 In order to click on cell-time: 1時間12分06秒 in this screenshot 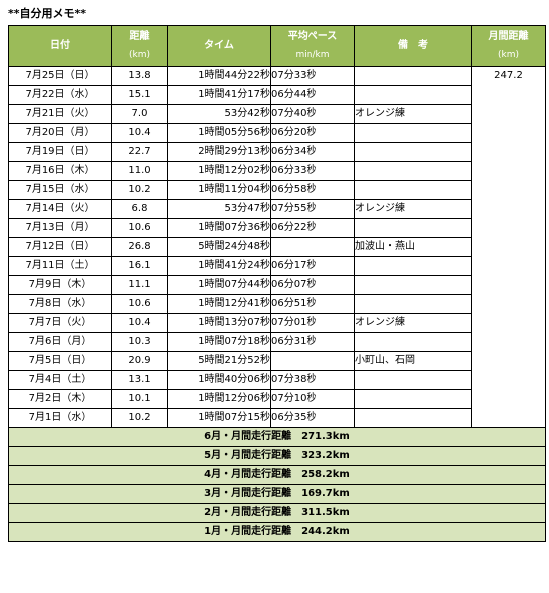, I will do `click(219, 399)`.